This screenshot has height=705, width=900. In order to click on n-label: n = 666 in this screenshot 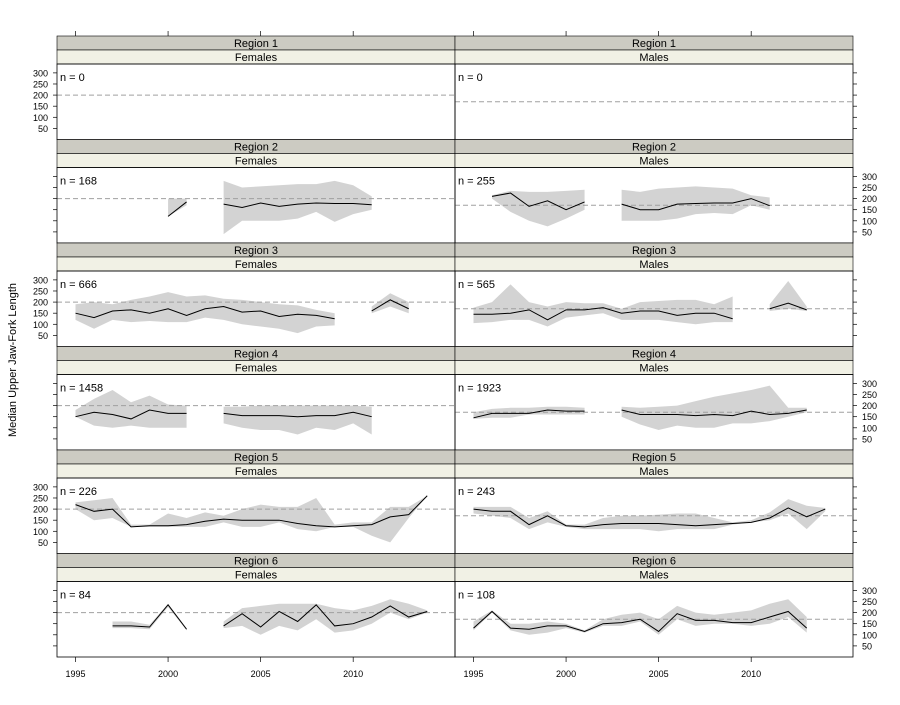, I will do `click(78, 285)`.